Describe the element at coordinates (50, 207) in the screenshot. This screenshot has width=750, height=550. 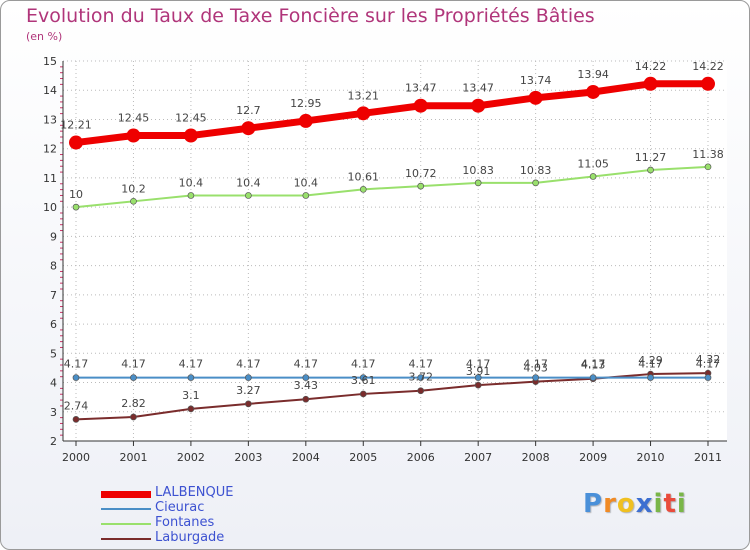
I see `y-tick-label: 10` at that location.